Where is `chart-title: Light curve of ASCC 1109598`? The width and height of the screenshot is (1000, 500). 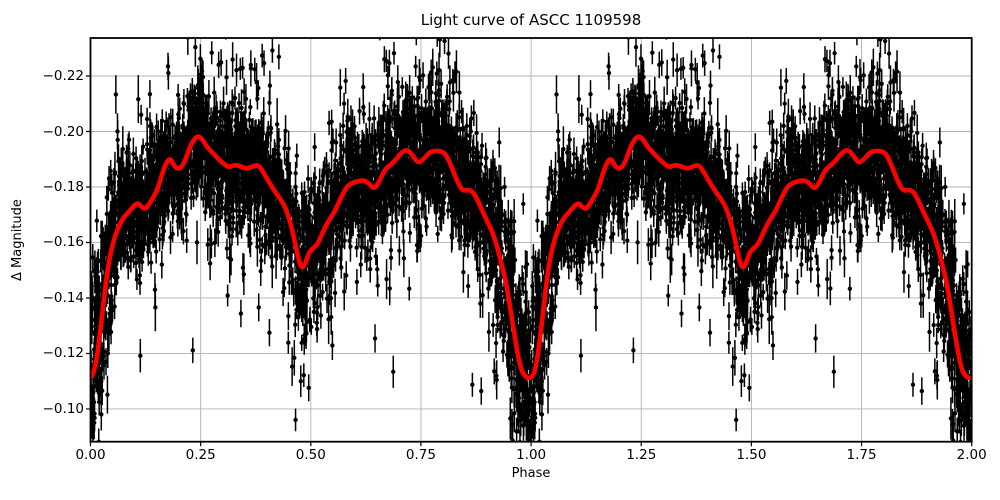
chart-title: Light curve of ASCC 1109598 is located at coordinates (531, 20).